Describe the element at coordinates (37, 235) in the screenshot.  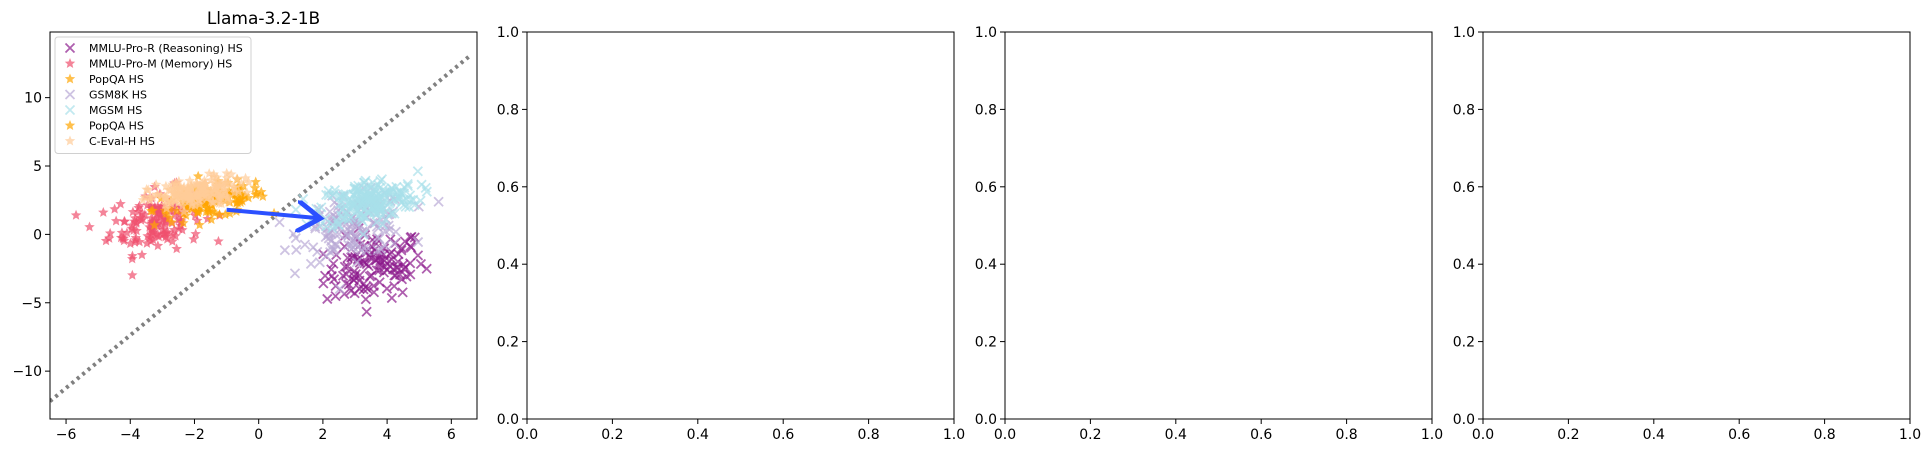
I see `y-tick-label: 0` at that location.